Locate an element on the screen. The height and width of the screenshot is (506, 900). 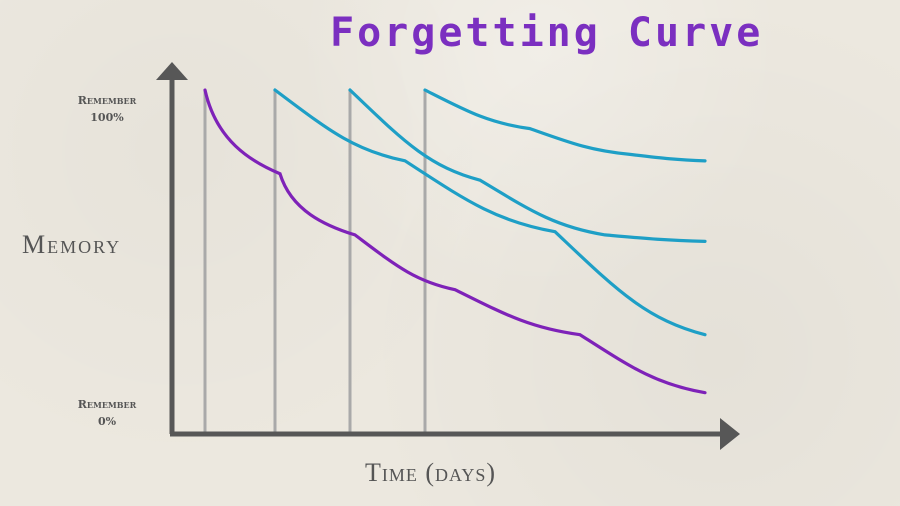
y-tick-bottom-line1: Remember is located at coordinates (107, 404).